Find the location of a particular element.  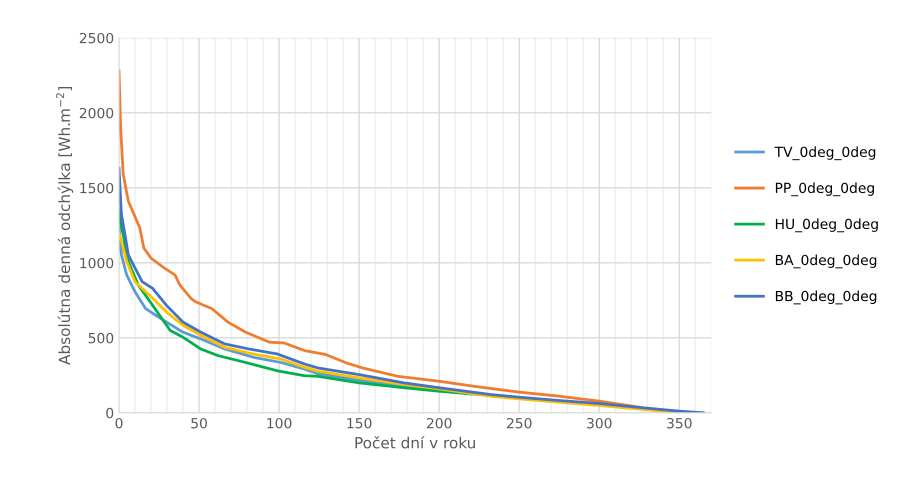

y-tick-label: 2000 is located at coordinates (97, 113).